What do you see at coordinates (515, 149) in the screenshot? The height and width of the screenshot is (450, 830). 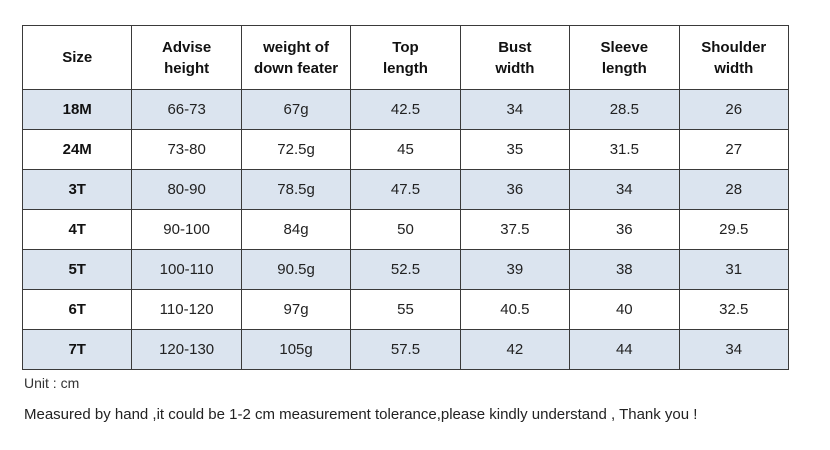 I see `bust-width-cell: 35` at bounding box center [515, 149].